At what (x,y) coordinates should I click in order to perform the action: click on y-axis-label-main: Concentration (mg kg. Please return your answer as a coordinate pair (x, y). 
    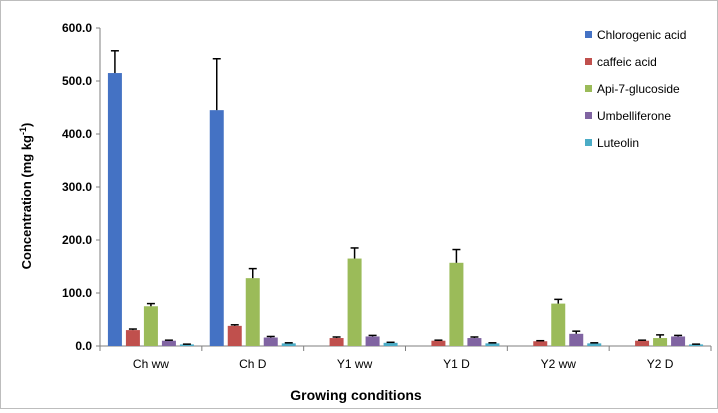
    Looking at the image, I should click on (26, 202).